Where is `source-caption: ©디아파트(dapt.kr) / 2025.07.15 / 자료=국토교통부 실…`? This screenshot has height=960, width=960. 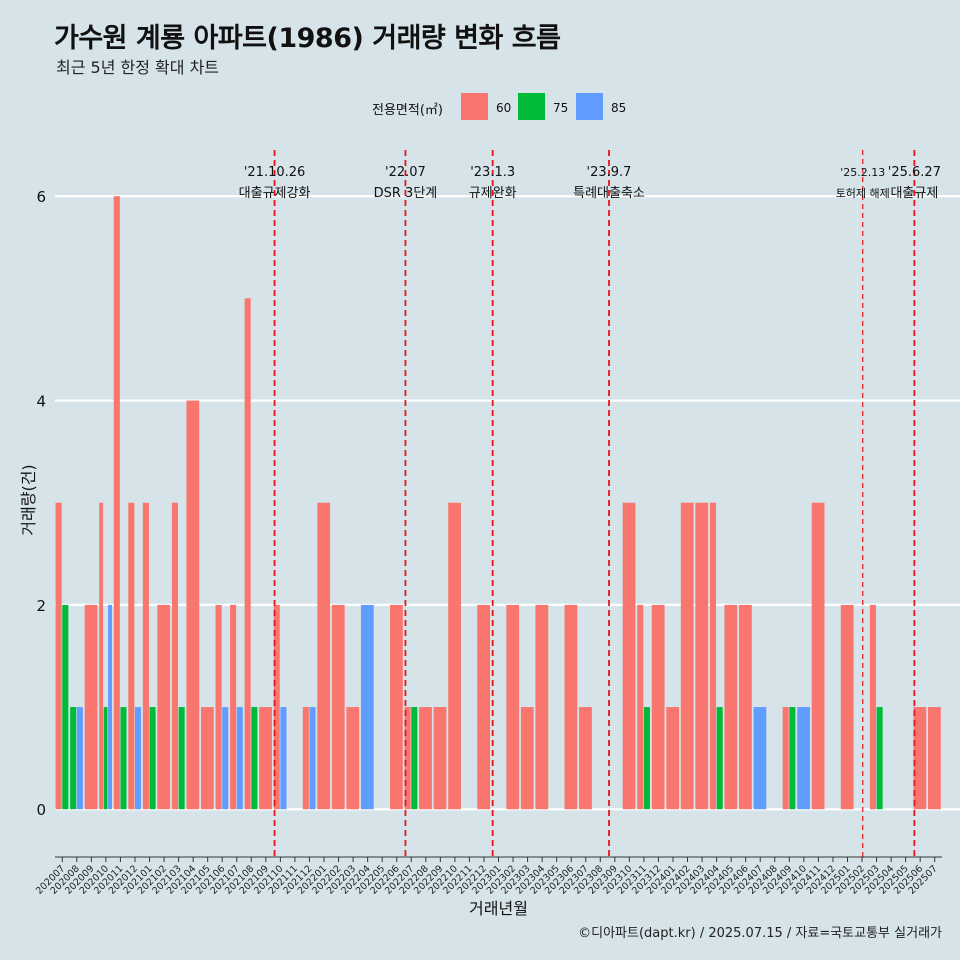
source-caption: ©디아파트(dapt.kr) / 2025.07.15 / 자료=국토교통부 실… is located at coordinates (760, 933).